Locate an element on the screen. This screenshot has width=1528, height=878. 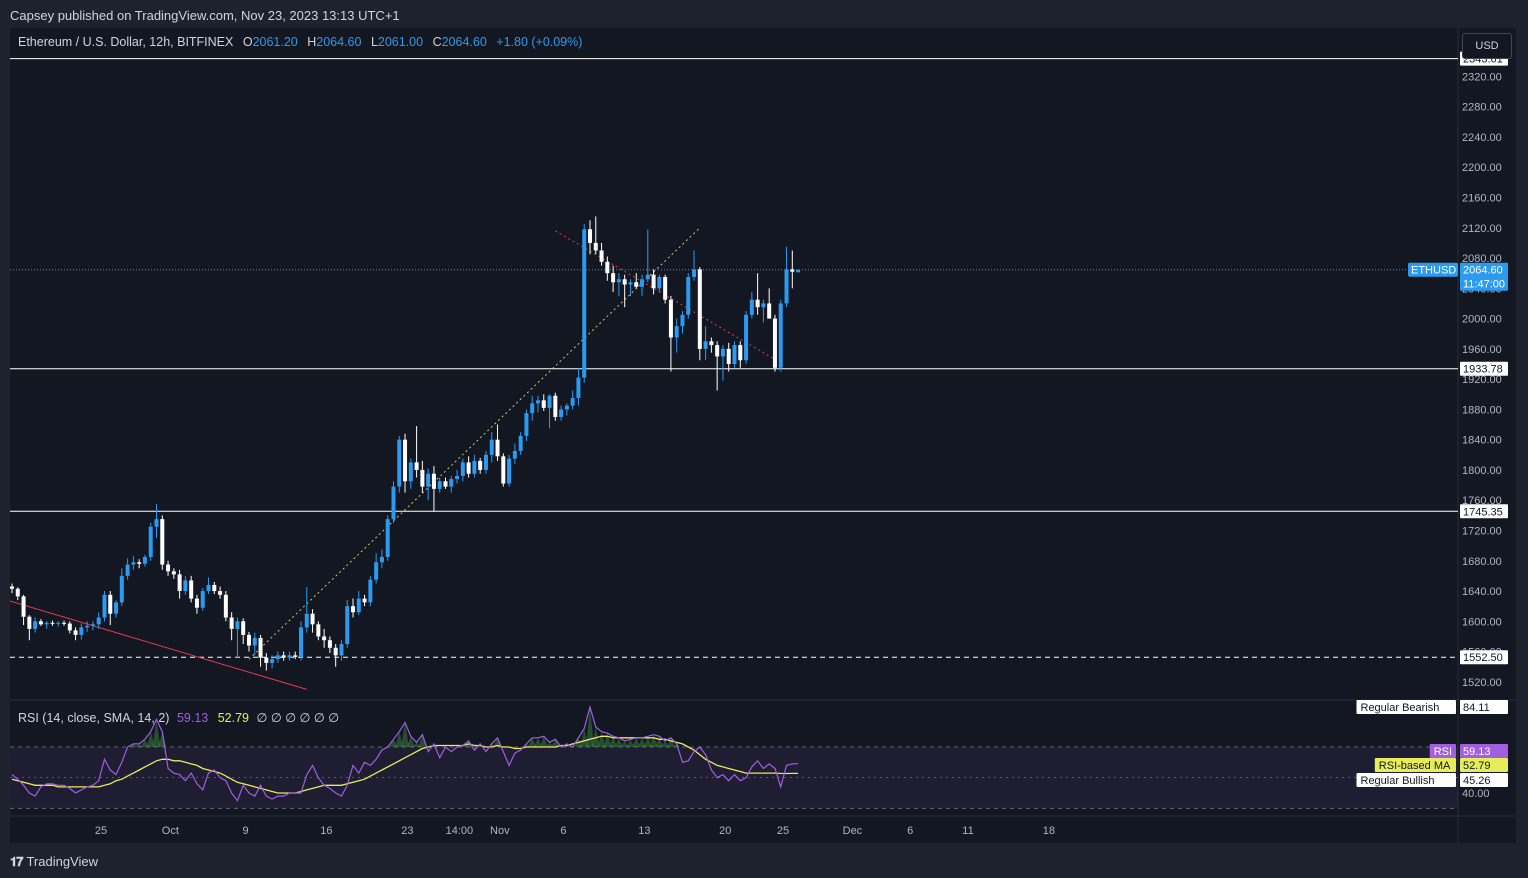
close-value: 2064.60 is located at coordinates (464, 42).